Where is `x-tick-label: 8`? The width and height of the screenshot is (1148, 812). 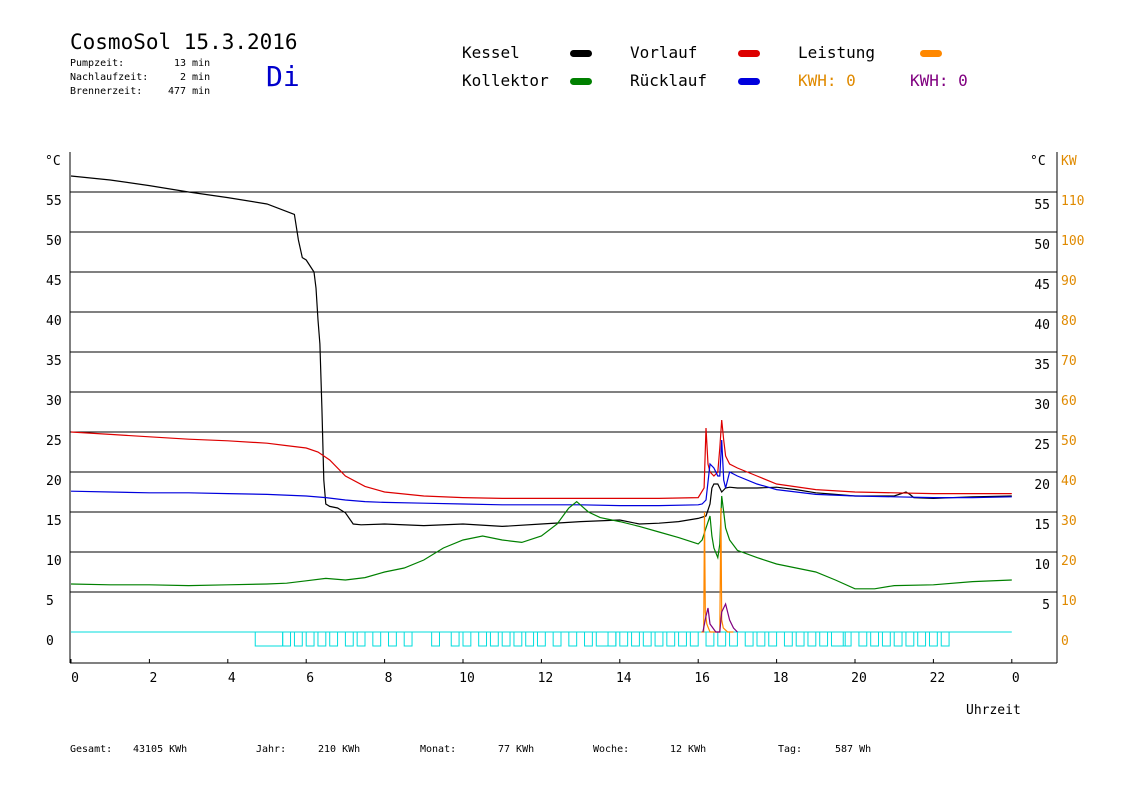
x-tick-label: 8 is located at coordinates (389, 678).